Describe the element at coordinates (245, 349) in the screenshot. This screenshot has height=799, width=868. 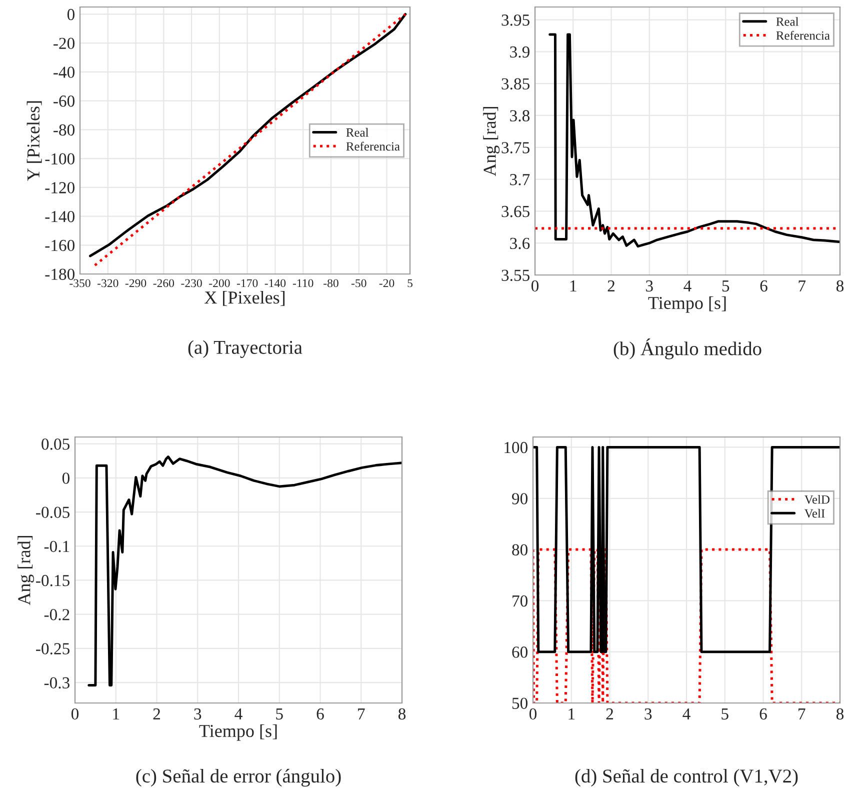
I see `text: (a) Trayectoria` at that location.